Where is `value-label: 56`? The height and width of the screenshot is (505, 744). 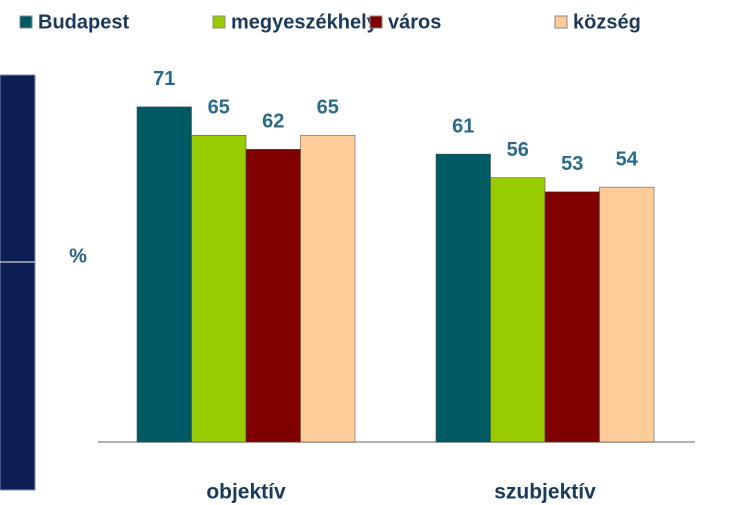
value-label: 56 is located at coordinates (518, 150).